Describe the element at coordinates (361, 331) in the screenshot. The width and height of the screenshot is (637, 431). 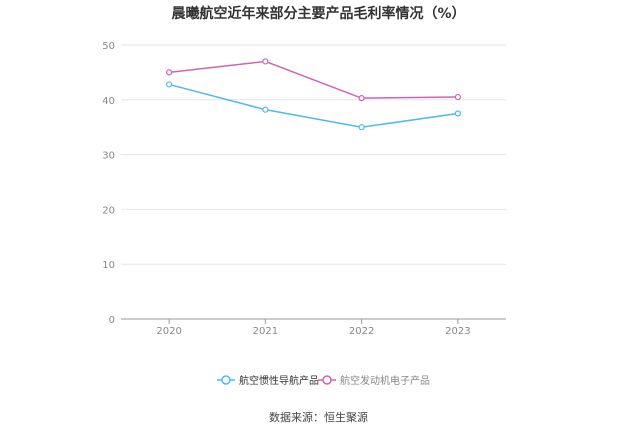
I see `x-tick-label: 2022` at that location.